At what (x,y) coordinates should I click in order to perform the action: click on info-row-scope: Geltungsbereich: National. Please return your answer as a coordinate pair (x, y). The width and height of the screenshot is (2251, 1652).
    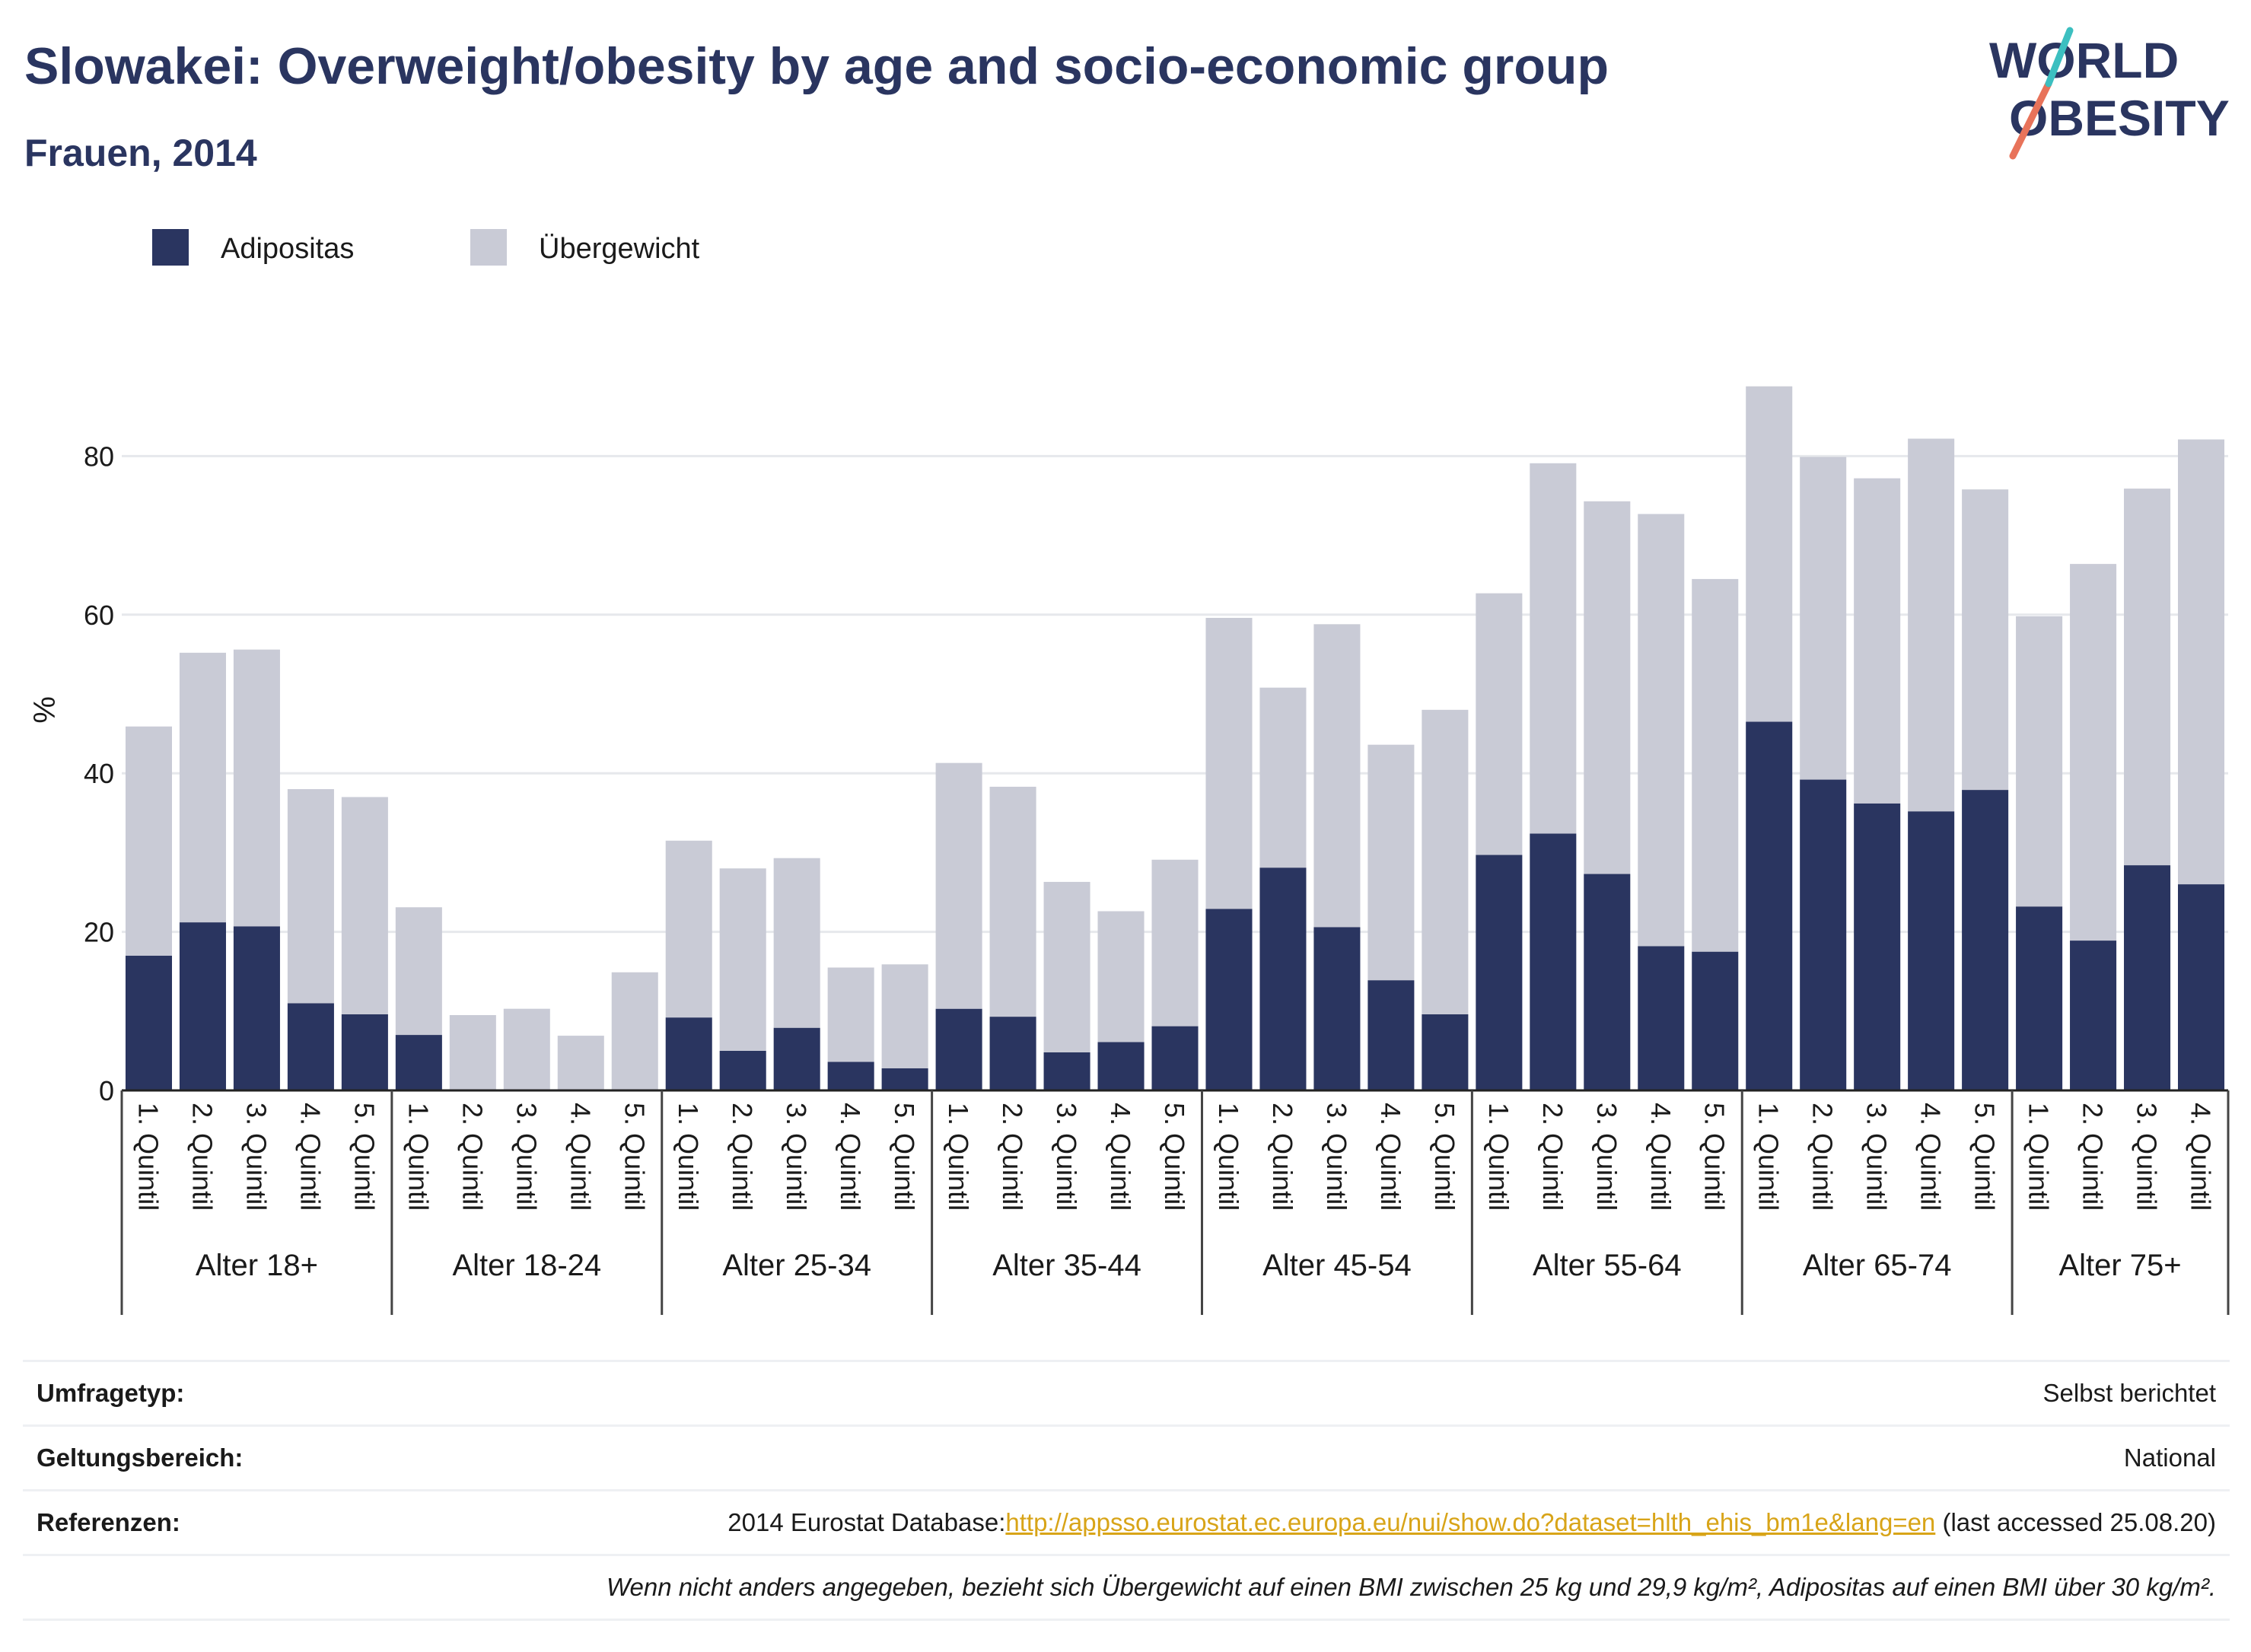
    Looking at the image, I should click on (1126, 1456).